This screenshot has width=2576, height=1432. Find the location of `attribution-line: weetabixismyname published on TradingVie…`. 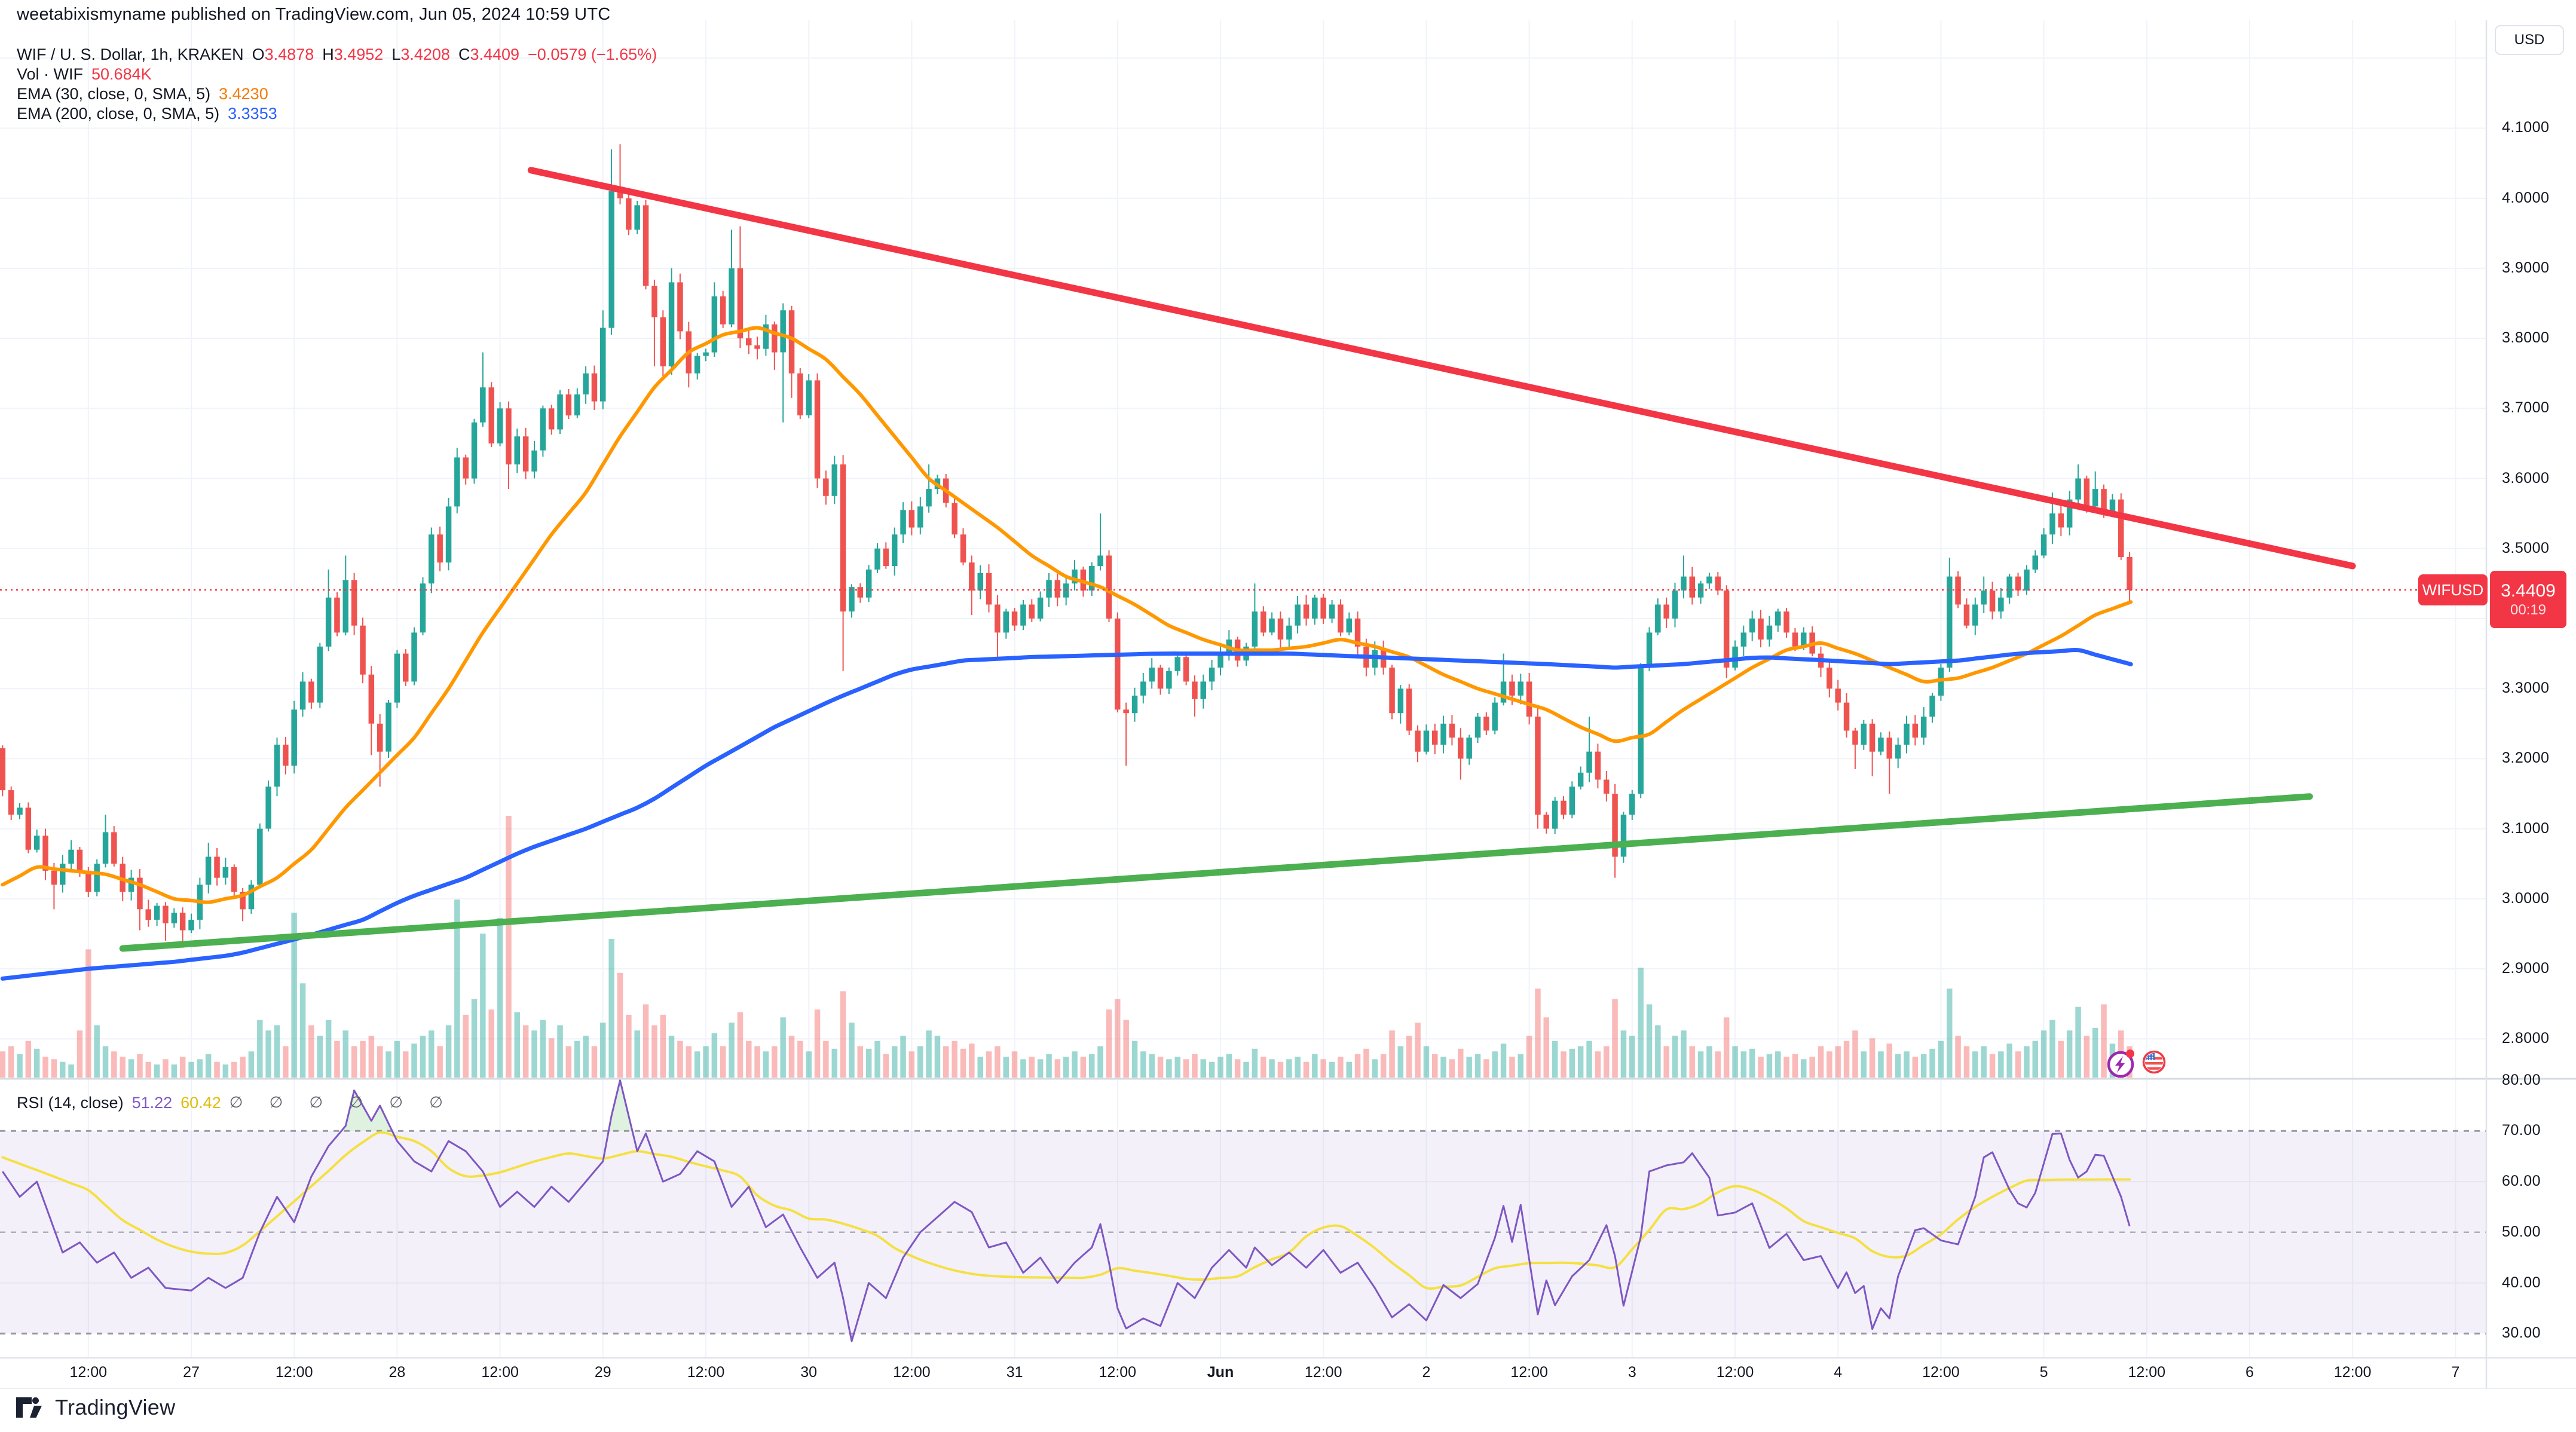

attribution-line: weetabixismyname published on TradingVie… is located at coordinates (314, 15).